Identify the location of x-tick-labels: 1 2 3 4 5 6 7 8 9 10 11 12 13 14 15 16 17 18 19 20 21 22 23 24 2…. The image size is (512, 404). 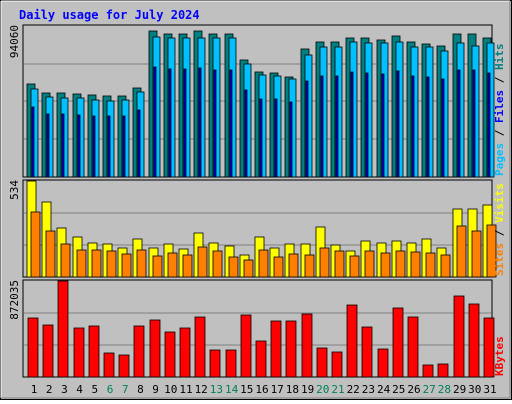
(264, 389).